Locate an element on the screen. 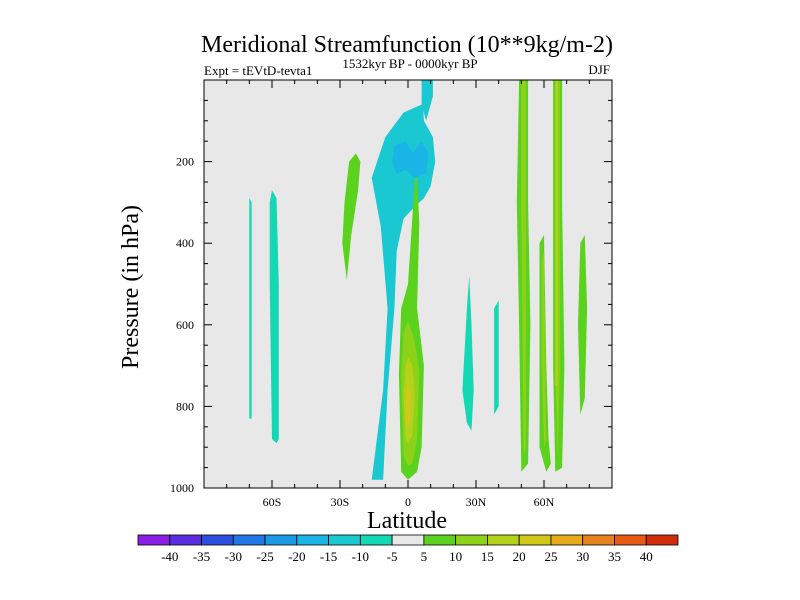 The height and width of the screenshot is (600, 800). colorbar-label: 10 is located at coordinates (455, 556).